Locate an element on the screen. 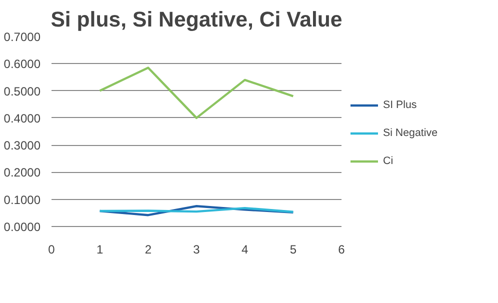 The width and height of the screenshot is (498, 303). y-tick-label: 0.4000 is located at coordinates (22, 118).